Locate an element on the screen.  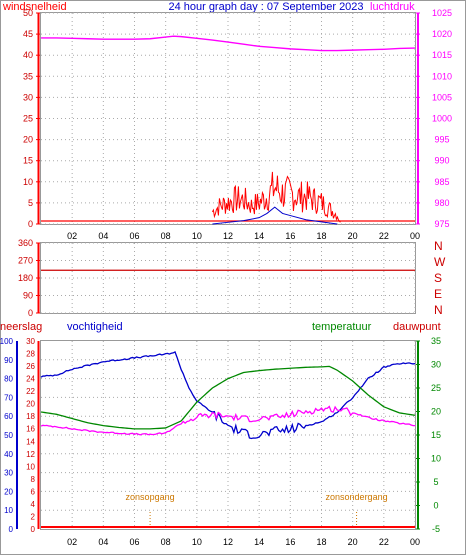
humidity-axis-tick-label: 100 is located at coordinates (7, 341).